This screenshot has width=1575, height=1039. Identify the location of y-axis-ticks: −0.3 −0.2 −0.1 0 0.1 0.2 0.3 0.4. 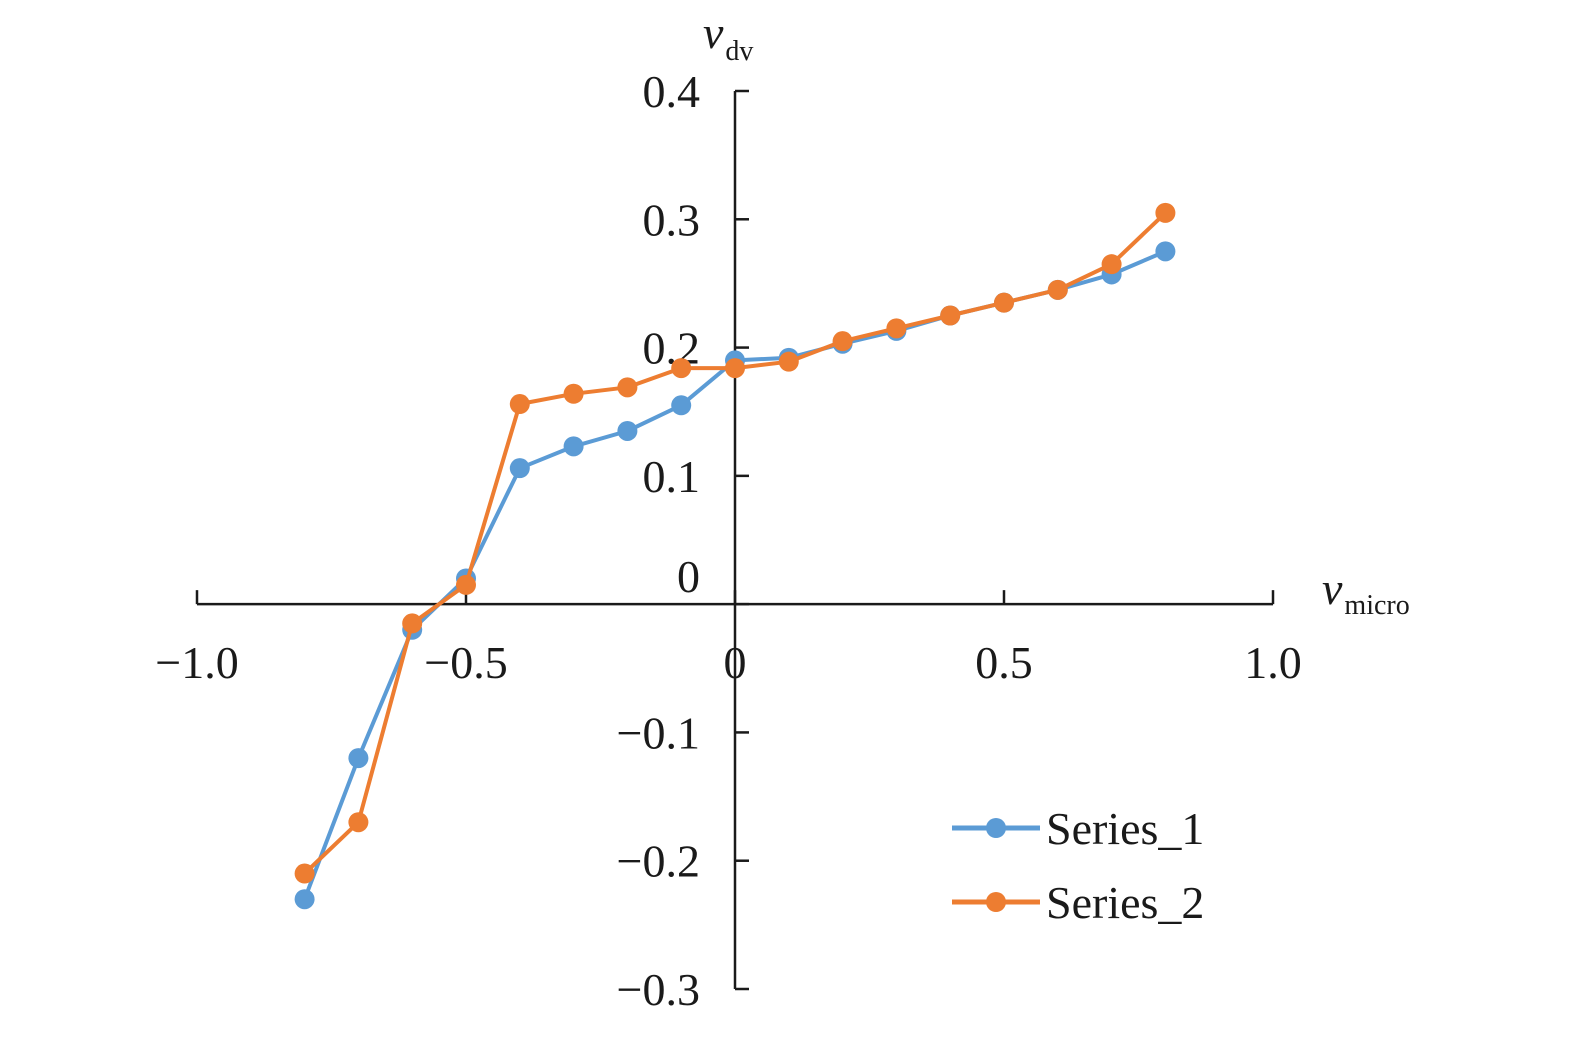
(683, 540).